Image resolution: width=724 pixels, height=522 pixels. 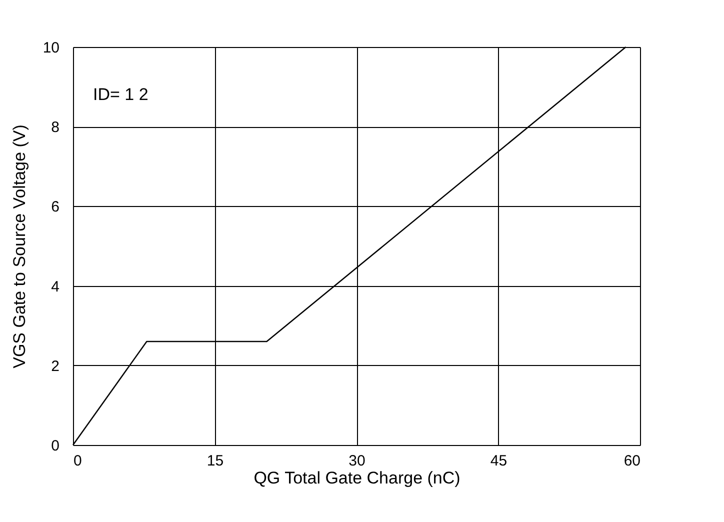 What do you see at coordinates (120, 94) in the screenshot?
I see `annotation: ID= 1 2` at bounding box center [120, 94].